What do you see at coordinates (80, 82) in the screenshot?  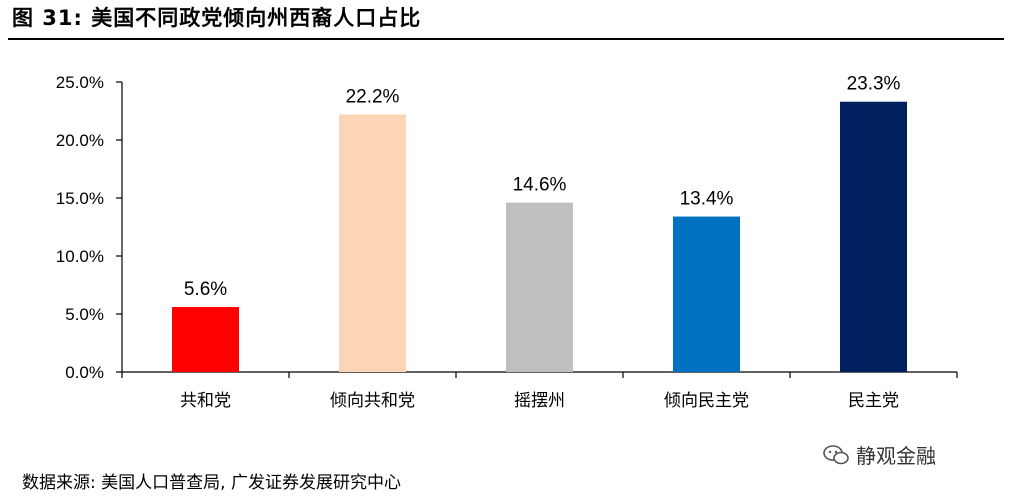 I see `y-tick-label: 25.0%` at bounding box center [80, 82].